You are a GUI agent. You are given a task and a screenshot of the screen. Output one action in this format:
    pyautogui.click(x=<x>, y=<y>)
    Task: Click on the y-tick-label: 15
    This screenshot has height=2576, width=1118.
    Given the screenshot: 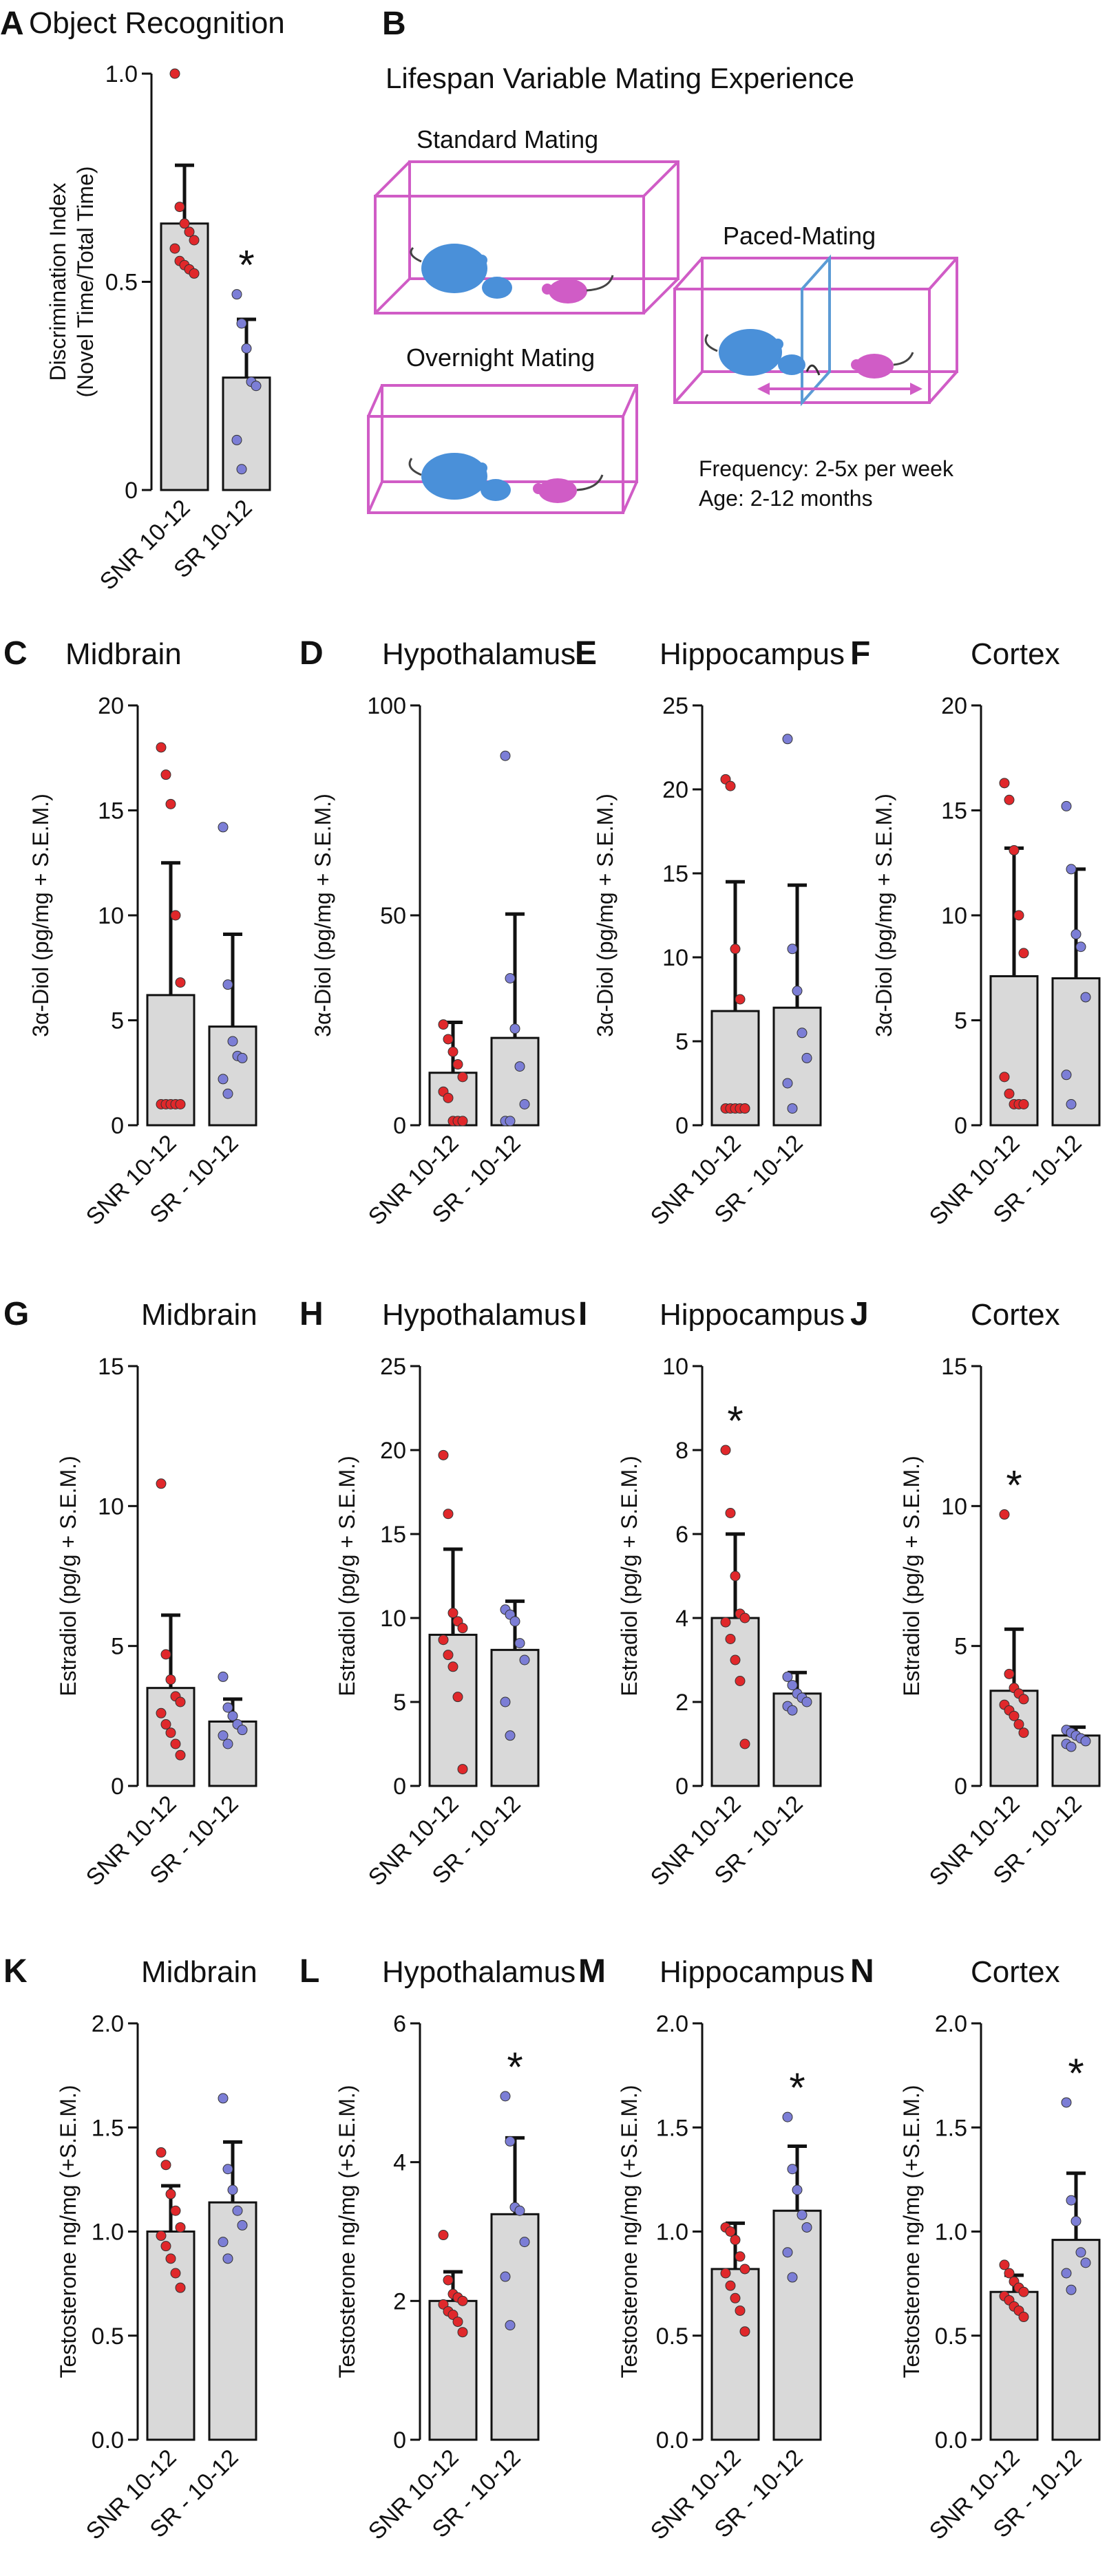 What is the action you would take?
    pyautogui.click(x=111, y=1367)
    